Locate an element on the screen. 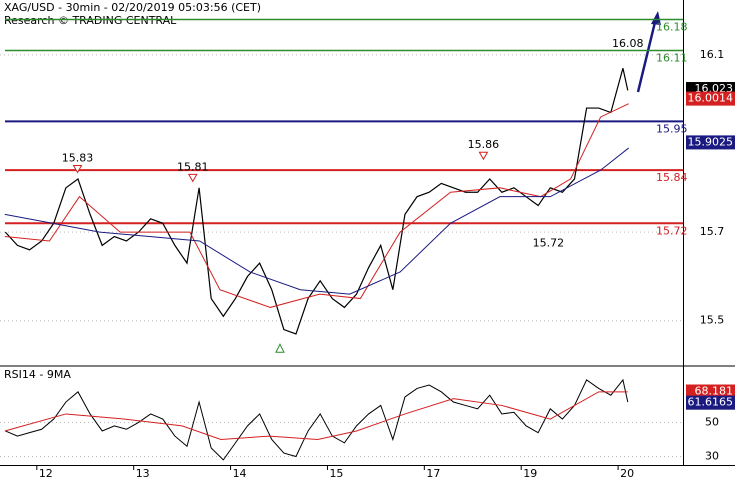 The height and width of the screenshot is (480, 735). annotation-label: 15.72 is located at coordinates (549, 242).